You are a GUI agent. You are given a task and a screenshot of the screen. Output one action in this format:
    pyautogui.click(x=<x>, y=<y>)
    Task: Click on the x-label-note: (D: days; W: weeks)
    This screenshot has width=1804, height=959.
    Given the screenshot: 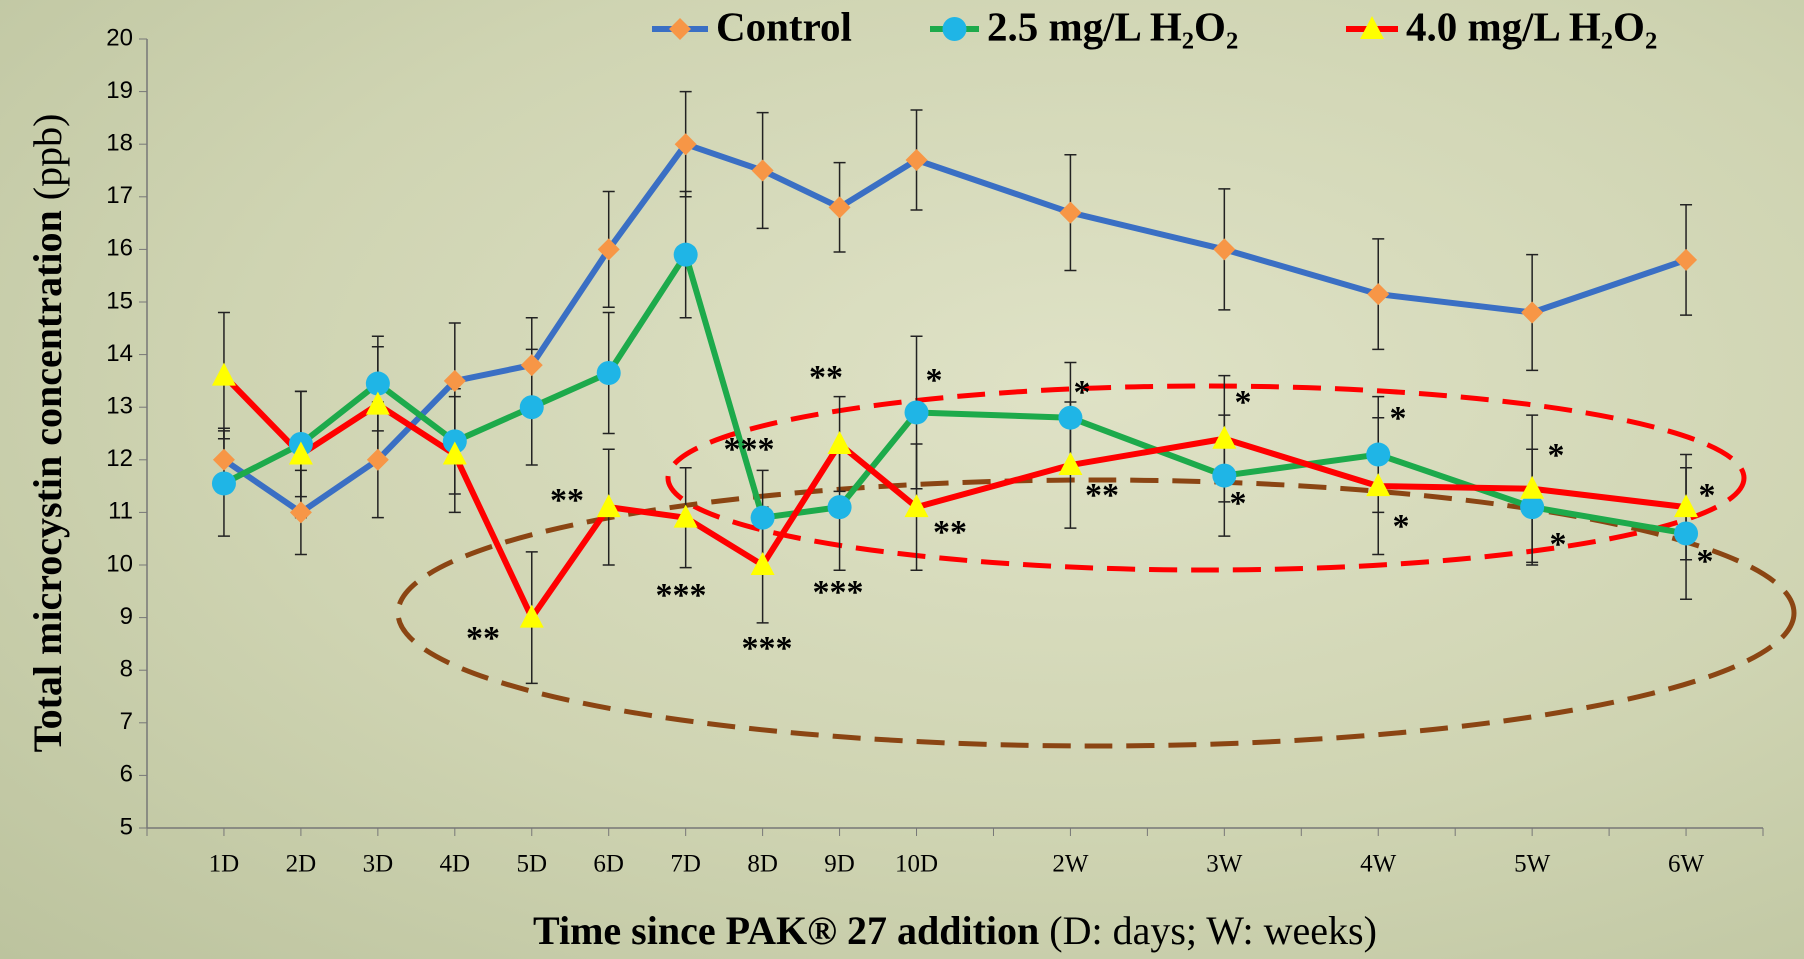 What is the action you would take?
    pyautogui.click(x=1213, y=930)
    